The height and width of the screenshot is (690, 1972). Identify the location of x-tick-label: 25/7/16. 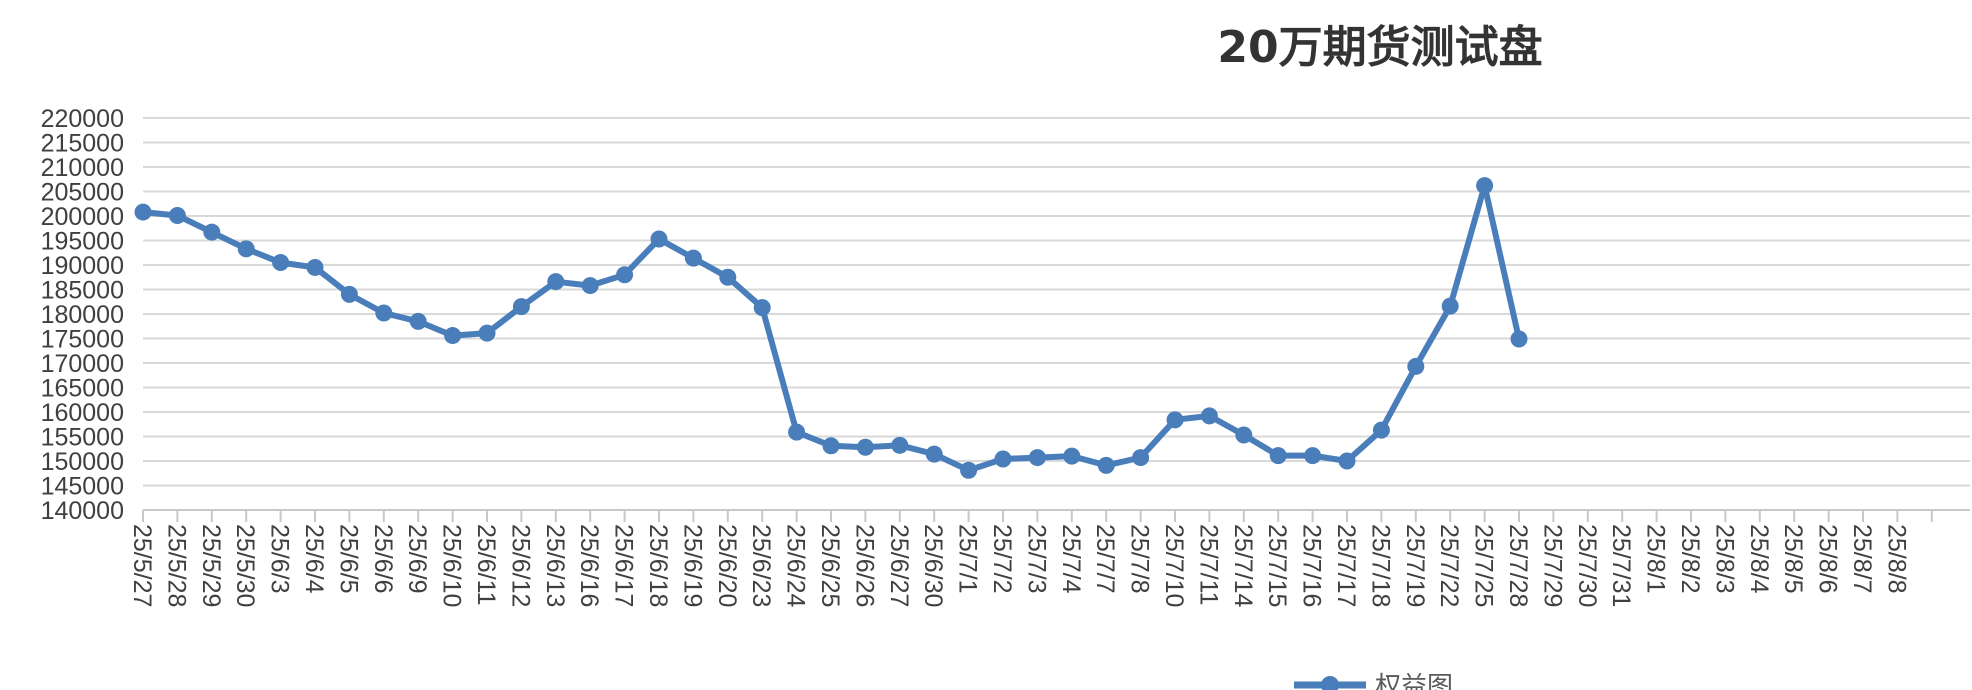
(1312, 565).